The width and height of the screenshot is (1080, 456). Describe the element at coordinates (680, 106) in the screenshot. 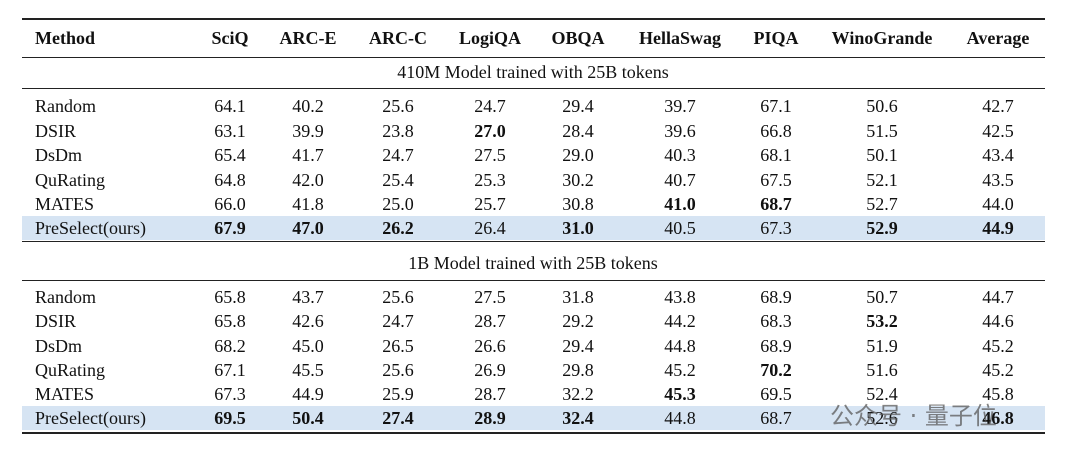

I see `value-cell: 39.7` at that location.